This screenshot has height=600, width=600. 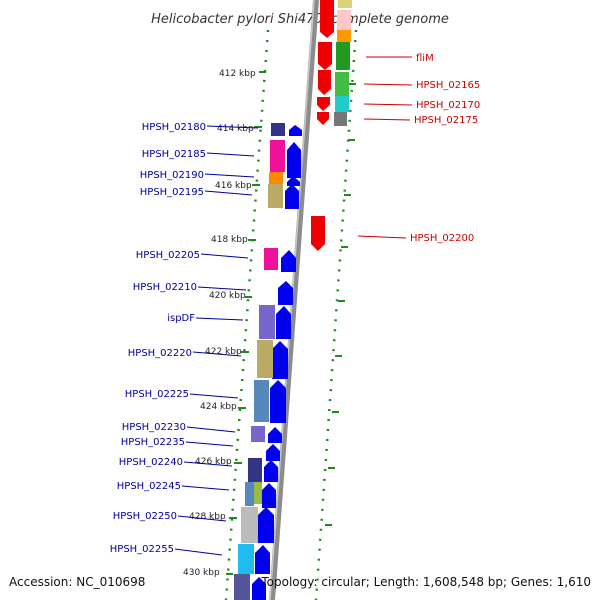 What do you see at coordinates (172, 192) in the screenshot?
I see `gene-label-left: HPSH_02195` at bounding box center [172, 192].